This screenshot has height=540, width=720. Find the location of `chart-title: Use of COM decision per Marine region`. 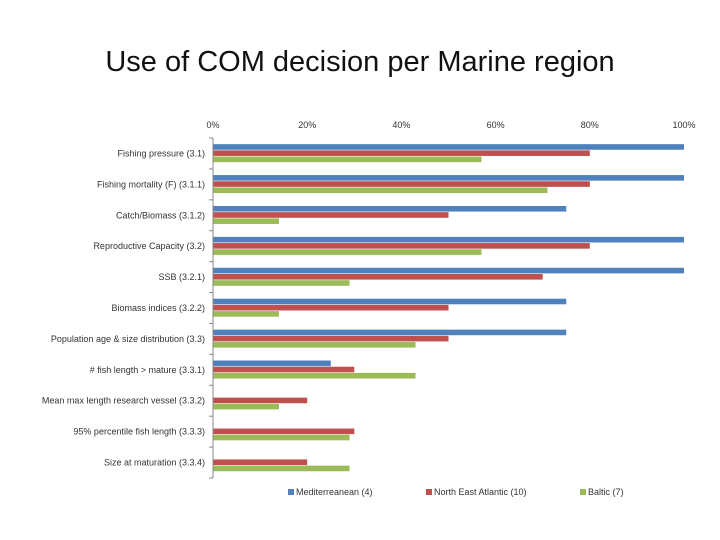

chart-title: Use of COM decision per Marine region is located at coordinates (360, 62).